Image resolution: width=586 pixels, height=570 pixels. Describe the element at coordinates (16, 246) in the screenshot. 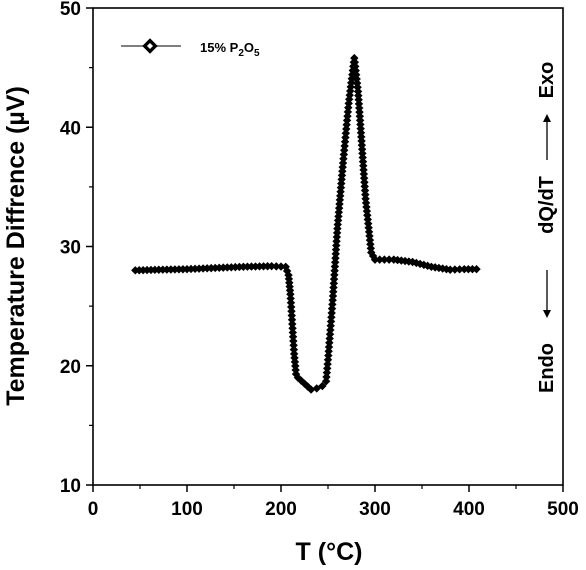

I see `y-axis-label: Temperature Diffrence (µV)` at that location.